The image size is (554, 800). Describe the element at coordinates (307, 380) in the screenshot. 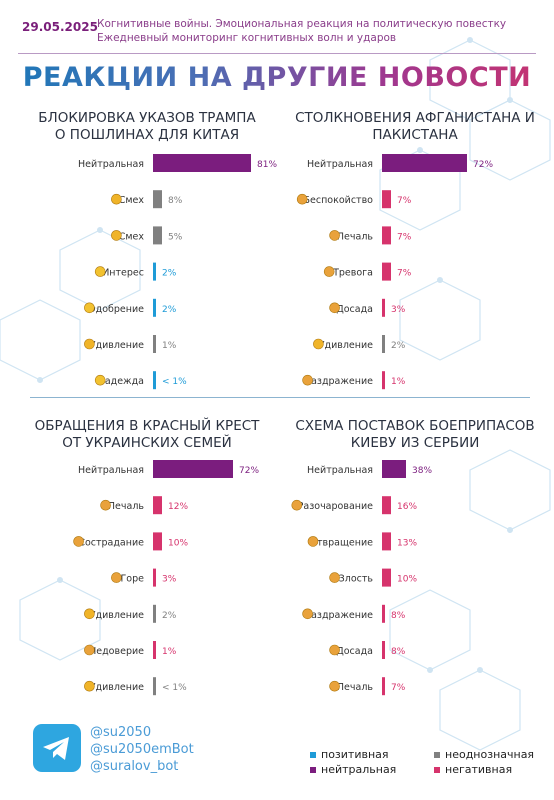

I see `angry-icon` at that location.